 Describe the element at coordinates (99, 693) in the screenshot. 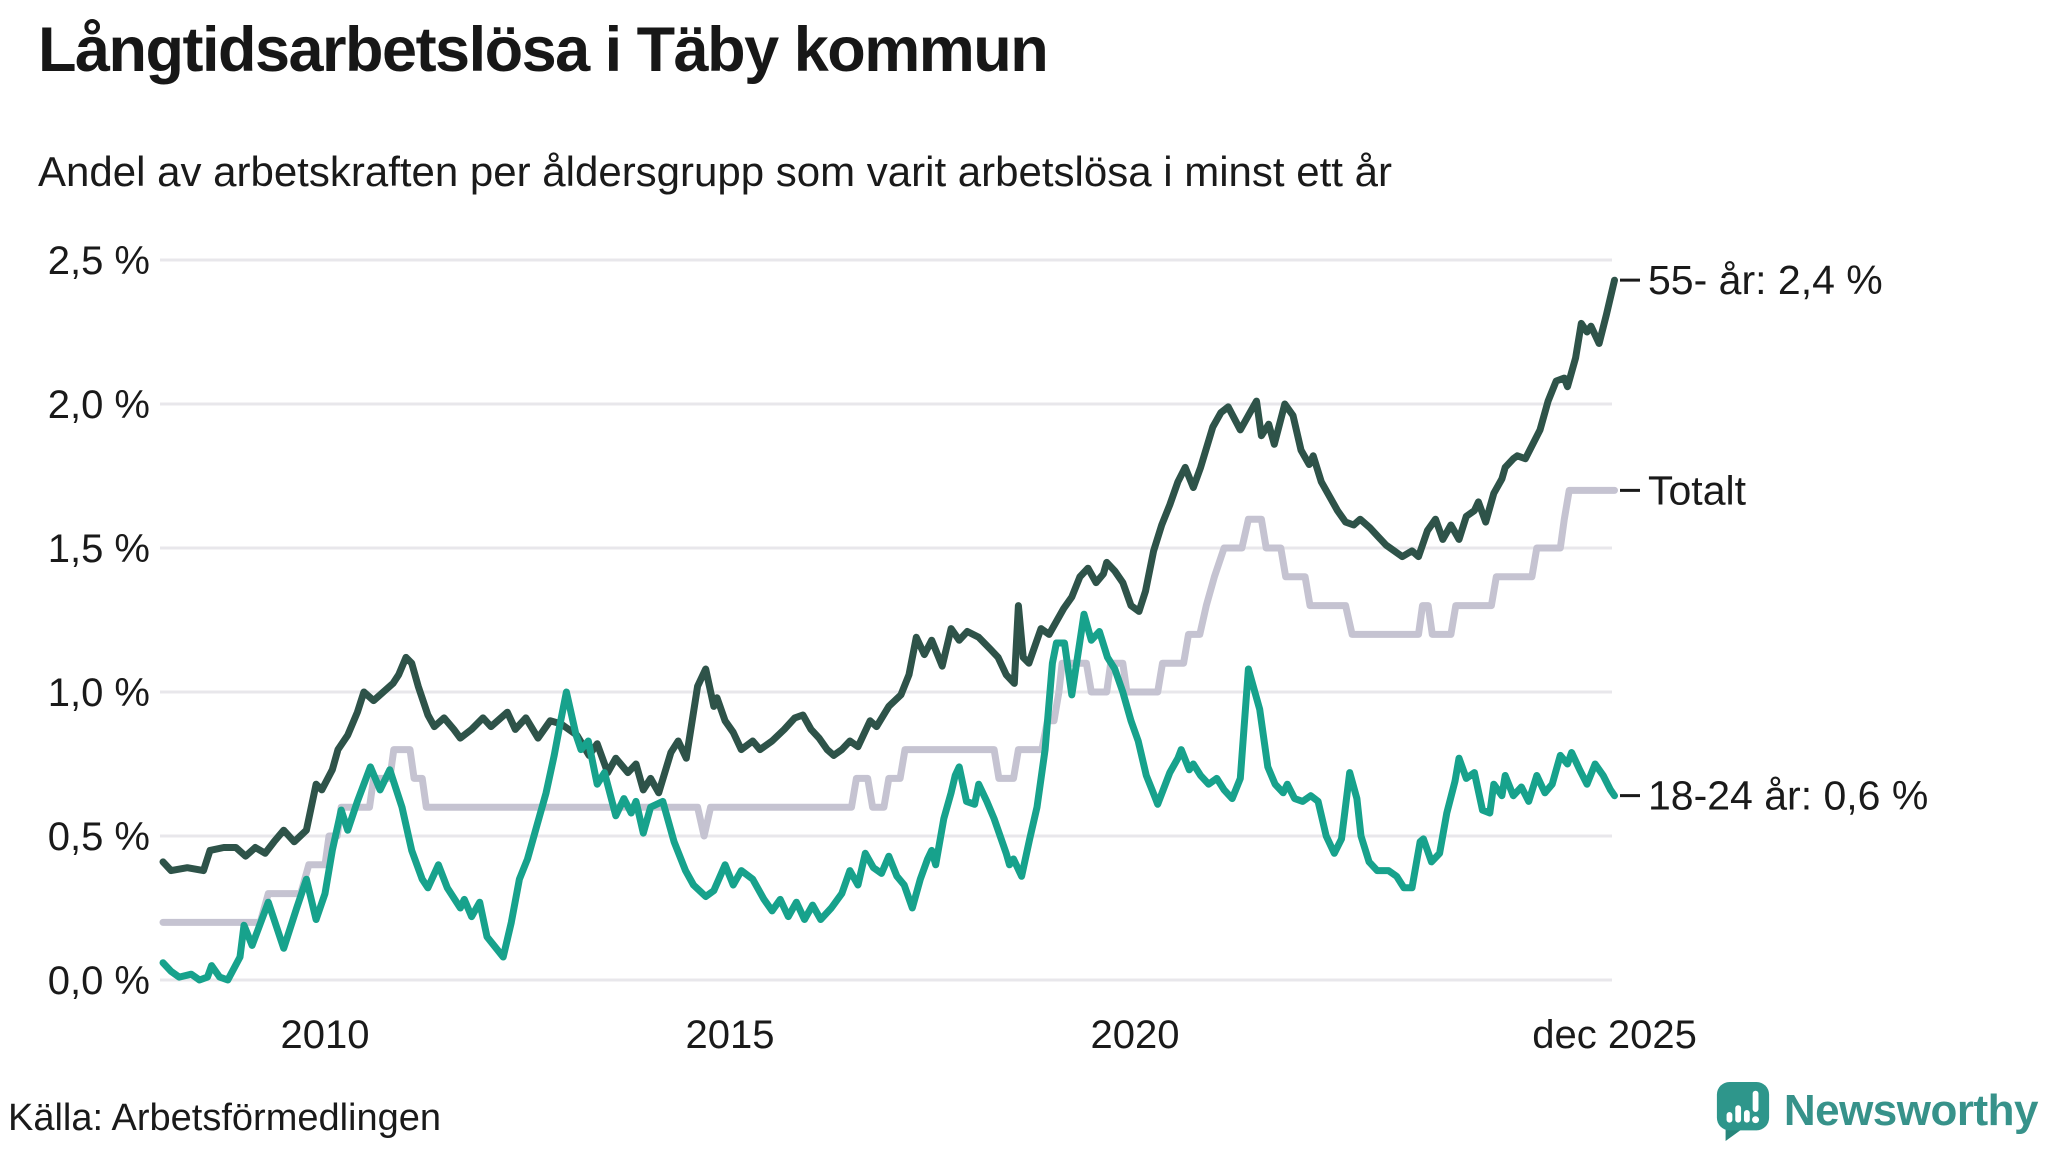

I see `y-tick-label: 1,0 %` at that location.